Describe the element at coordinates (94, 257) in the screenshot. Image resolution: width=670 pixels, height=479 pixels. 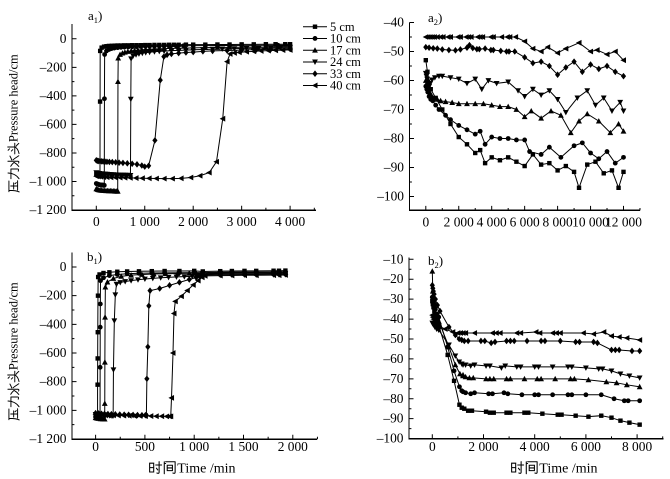
I see `svg-text: b1)` at that location.